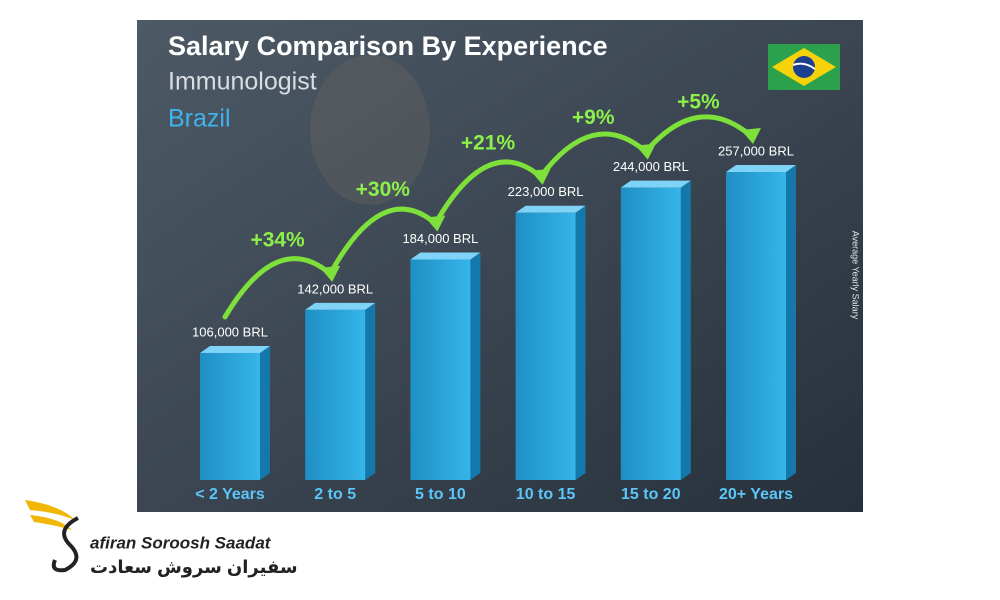 The height and width of the screenshot is (600, 1000). What do you see at coordinates (698, 102) in the screenshot?
I see `percent-change: +5%` at bounding box center [698, 102].